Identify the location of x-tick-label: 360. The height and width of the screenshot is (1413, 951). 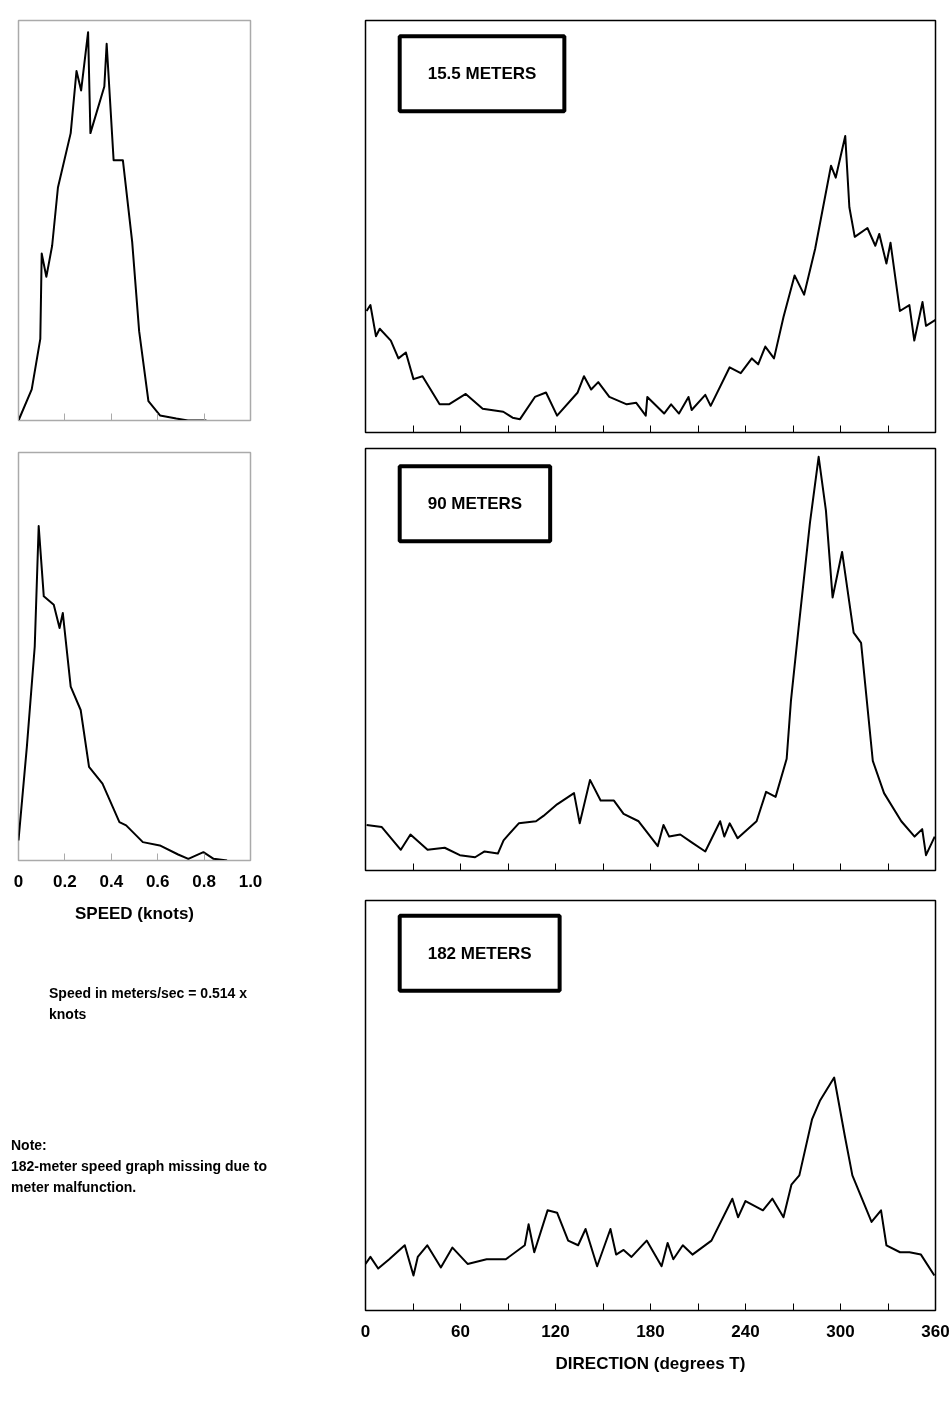
(935, 1331).